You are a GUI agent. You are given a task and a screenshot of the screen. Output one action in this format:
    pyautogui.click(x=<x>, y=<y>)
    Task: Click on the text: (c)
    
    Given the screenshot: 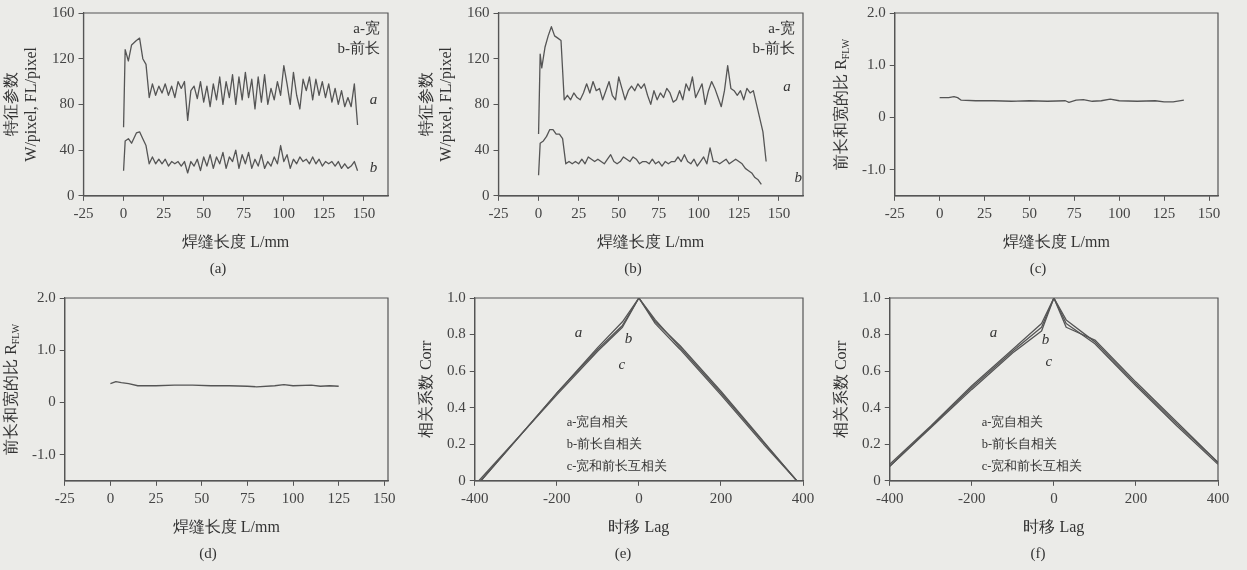 What is the action you would take?
    pyautogui.click(x=1038, y=268)
    